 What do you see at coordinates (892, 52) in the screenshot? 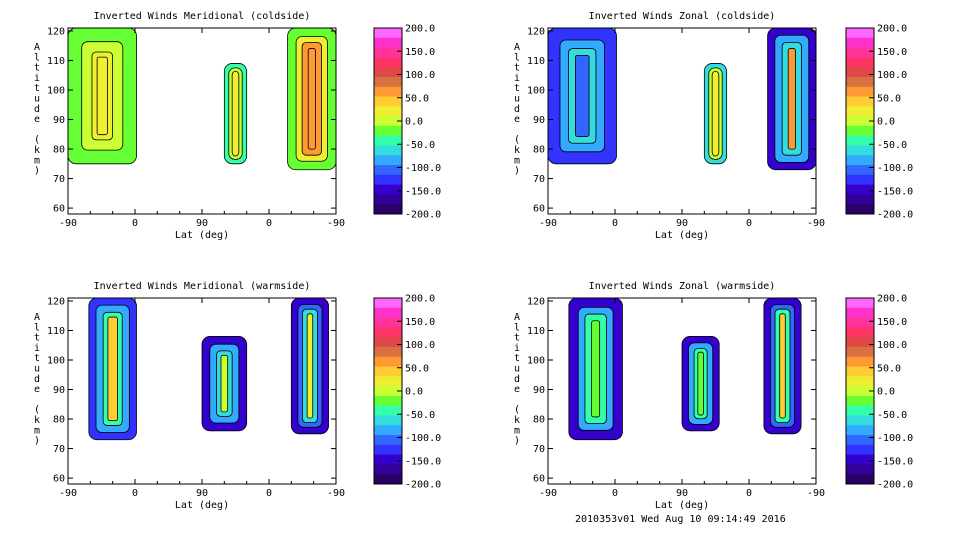
I see `colorbar-tick-label: 150.0` at bounding box center [892, 52].